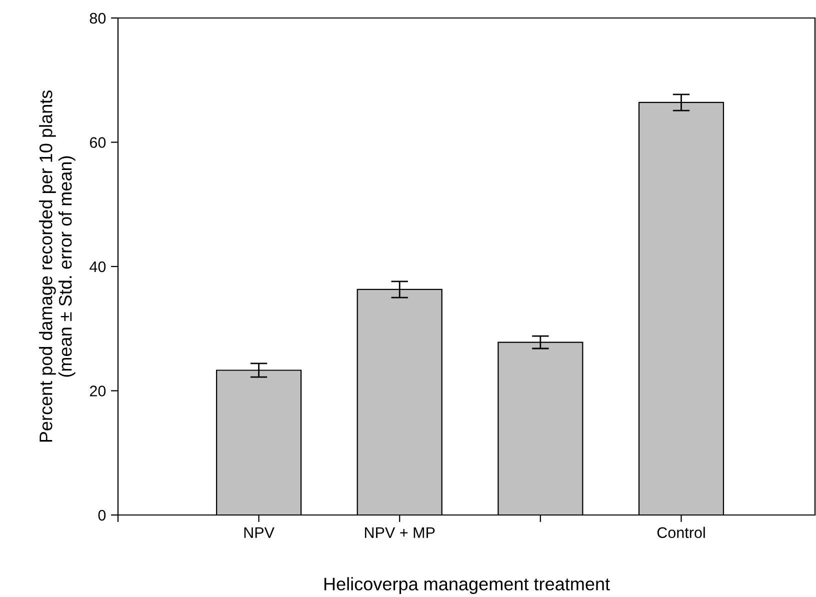 The width and height of the screenshot is (816, 597). What do you see at coordinates (98, 266) in the screenshot?
I see `y-tick-label: 40` at bounding box center [98, 266].